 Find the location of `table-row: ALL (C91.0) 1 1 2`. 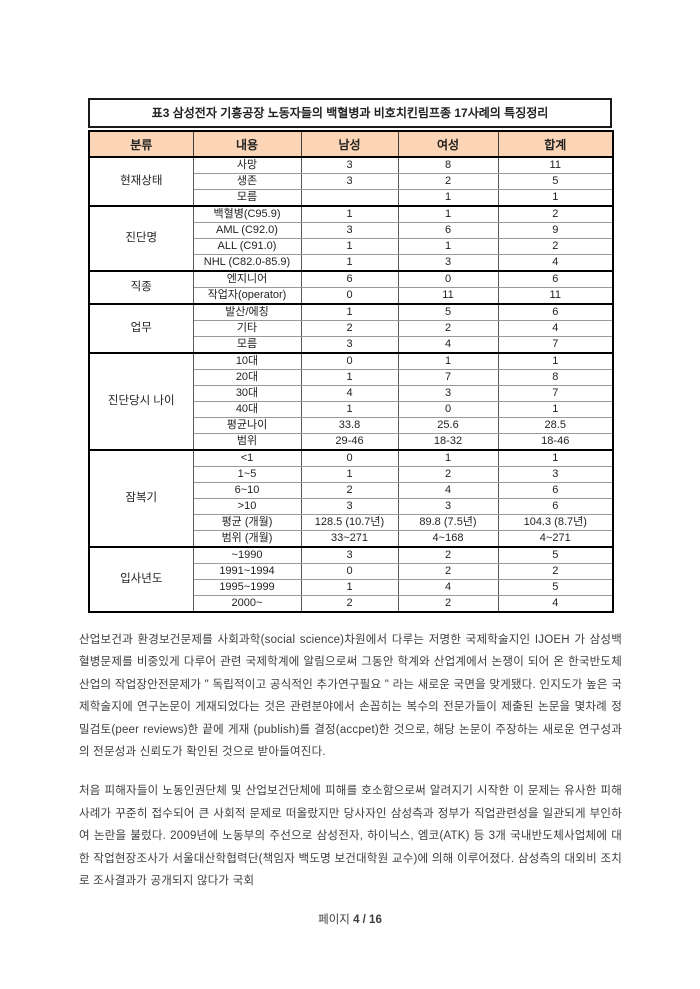

table-row: ALL (C91.0) 1 1 2 is located at coordinates (351, 246).